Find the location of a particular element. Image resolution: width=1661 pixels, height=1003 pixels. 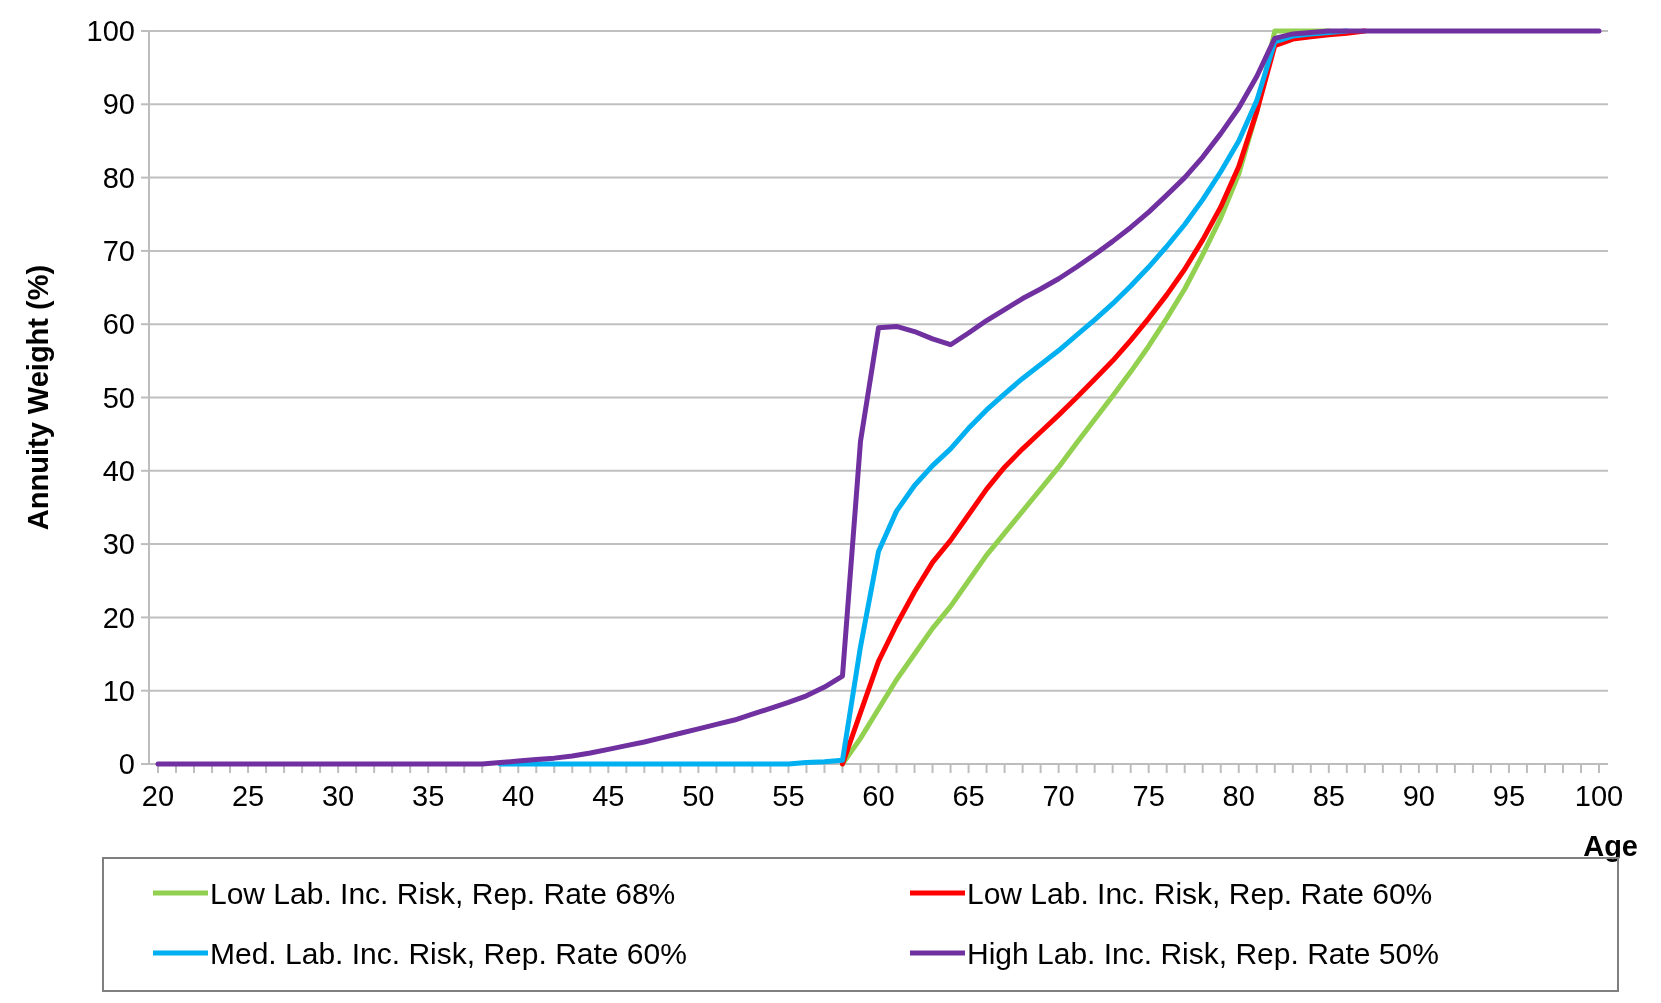

y-tick-label: 10 is located at coordinates (118, 690).